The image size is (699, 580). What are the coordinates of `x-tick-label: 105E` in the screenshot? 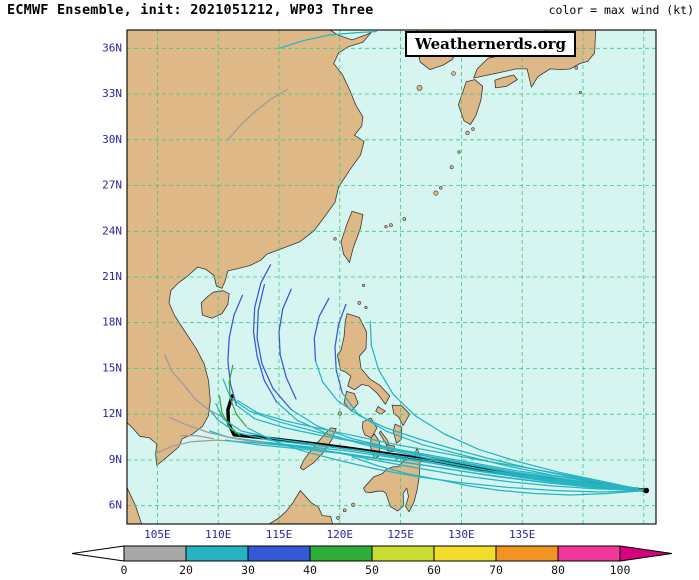 It's located at (157, 534).